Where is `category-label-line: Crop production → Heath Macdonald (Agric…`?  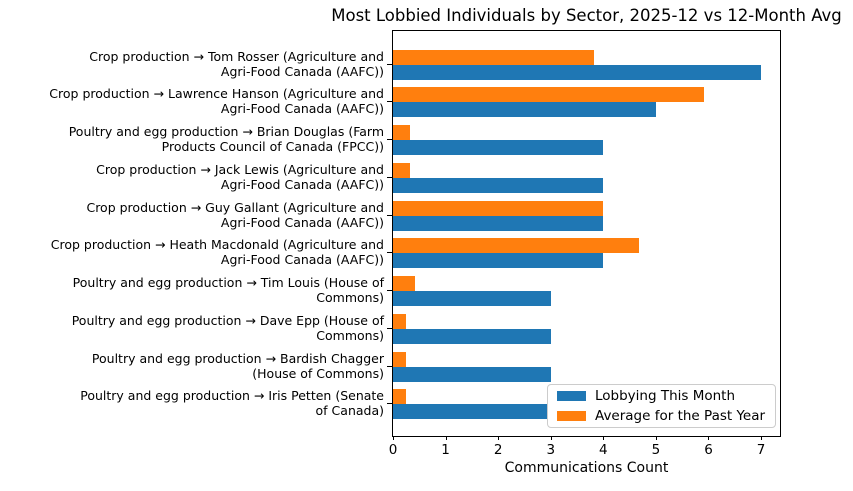 category-label-line: Crop production → Heath Macdonald (Agric… is located at coordinates (217, 245).